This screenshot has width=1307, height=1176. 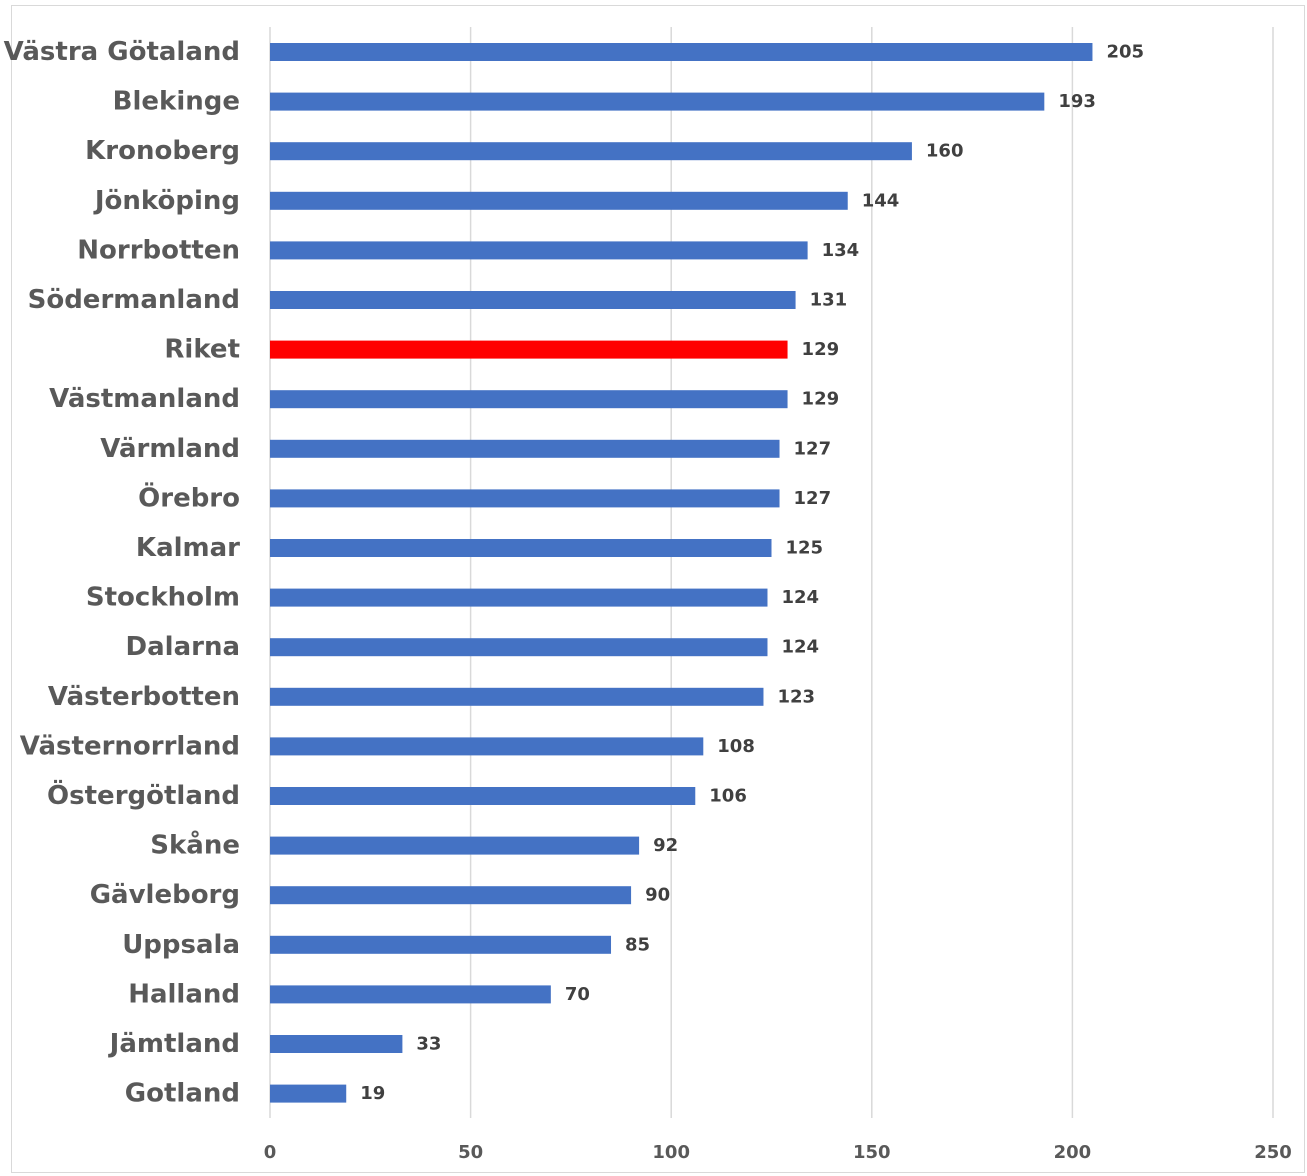 What do you see at coordinates (162, 151) in the screenshot?
I see `category-label: Kronoberg` at bounding box center [162, 151].